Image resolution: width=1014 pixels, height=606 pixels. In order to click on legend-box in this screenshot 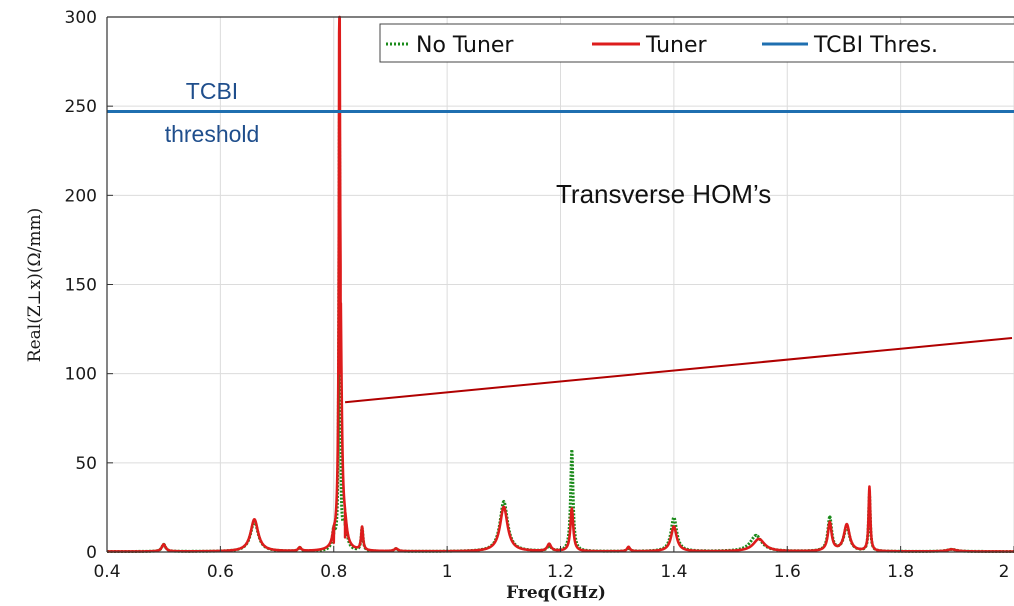, I will do `click(696, 43)`.